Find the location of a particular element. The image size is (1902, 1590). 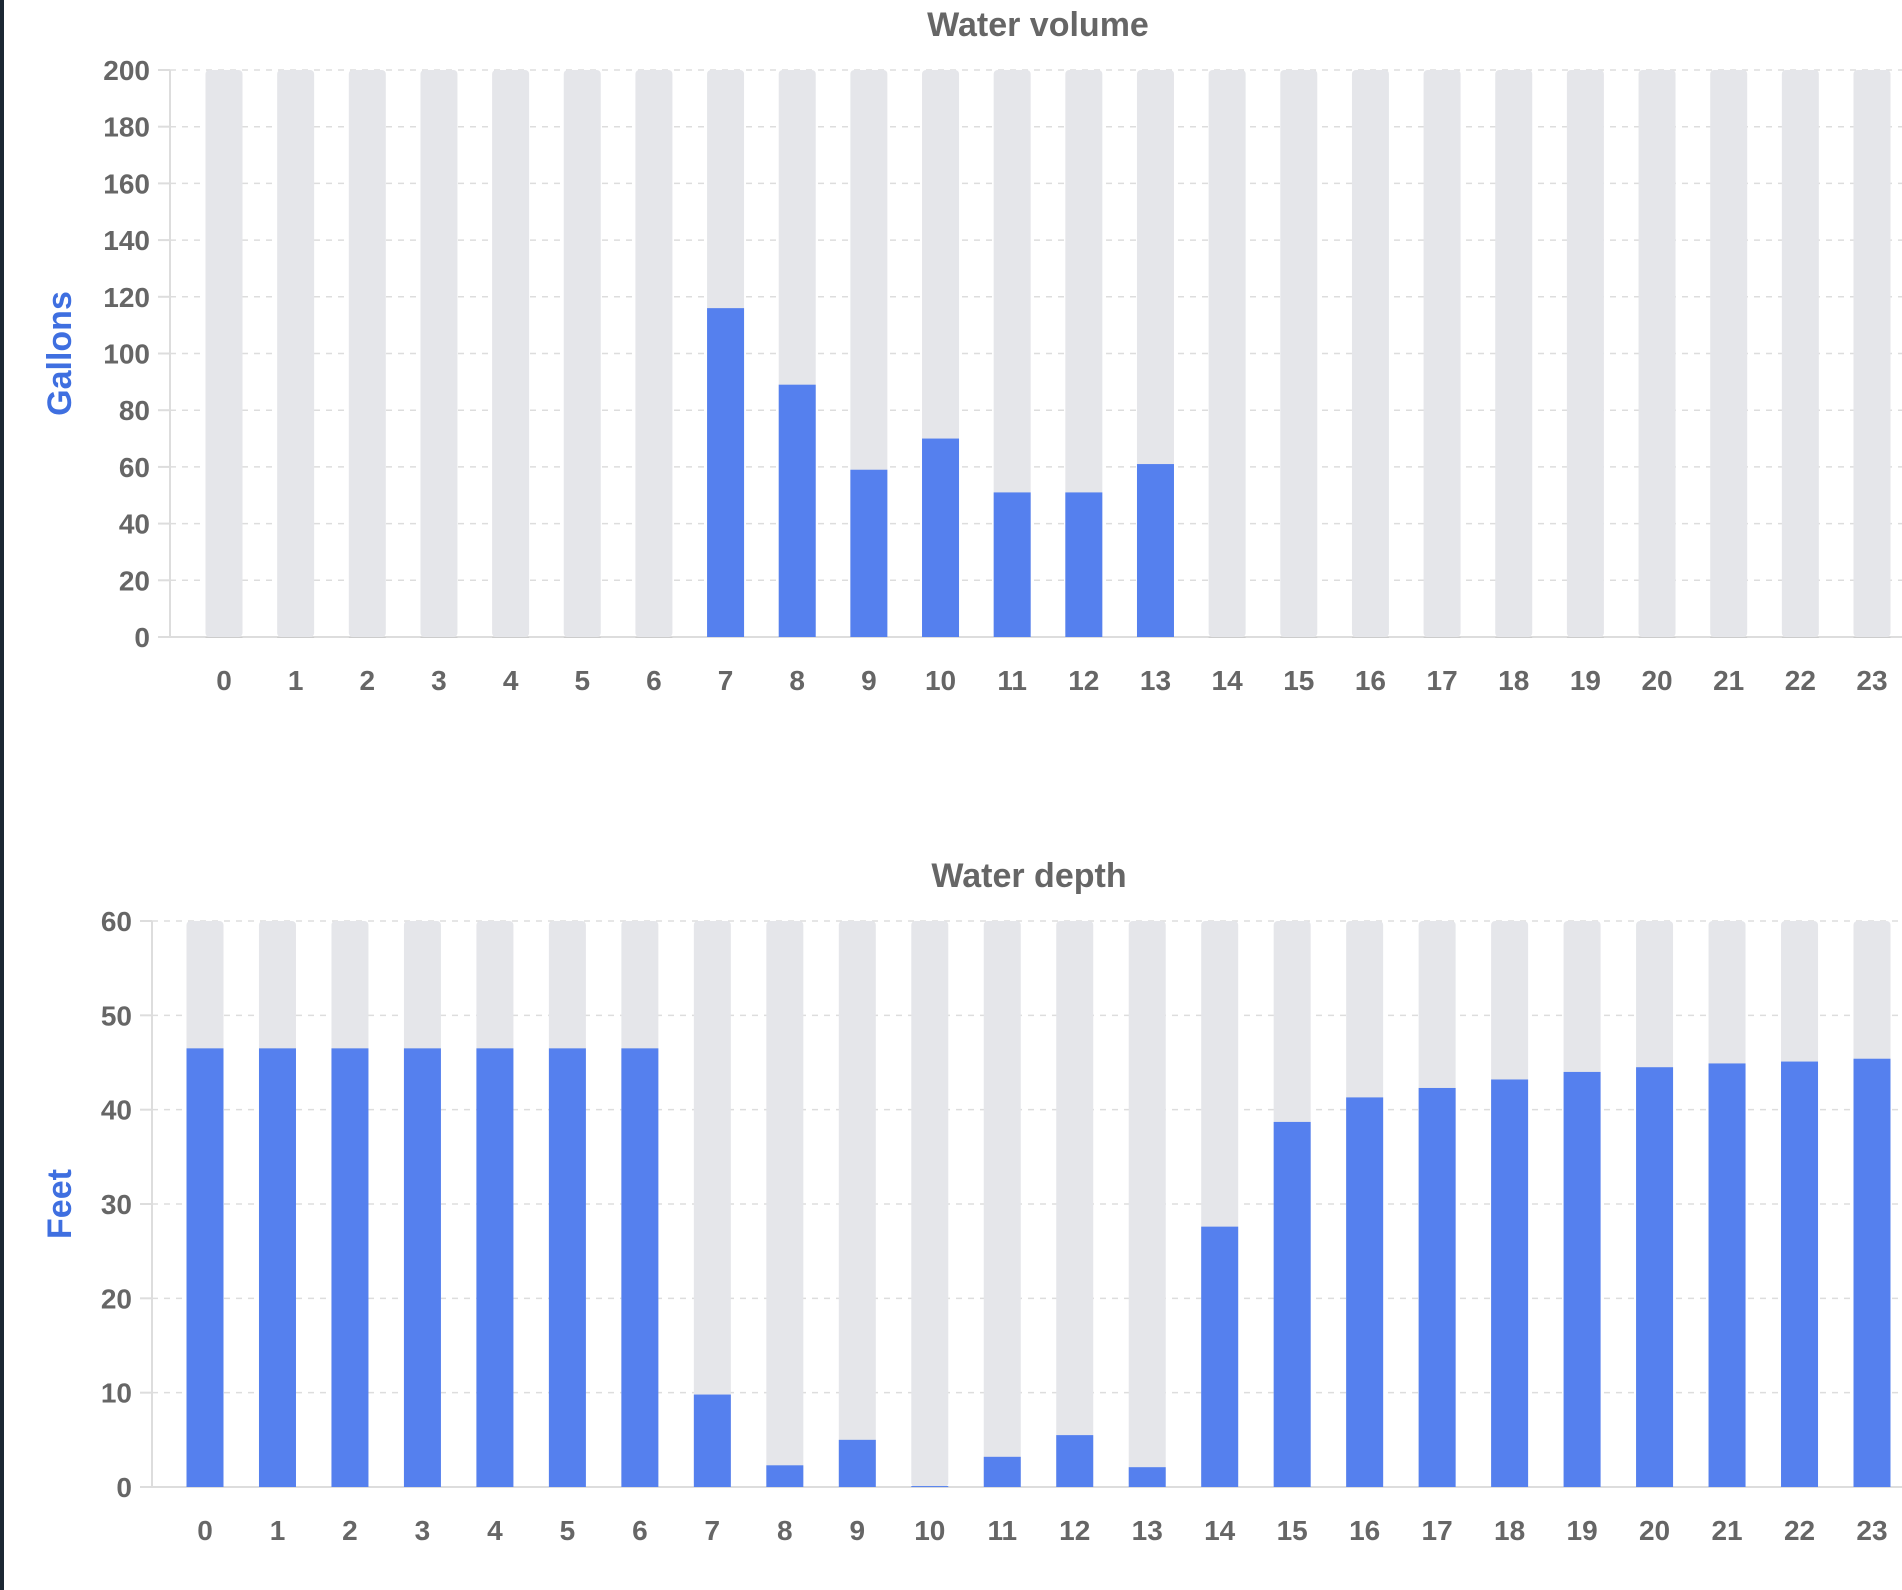

x-tick-label: 20 is located at coordinates (1654, 1530).